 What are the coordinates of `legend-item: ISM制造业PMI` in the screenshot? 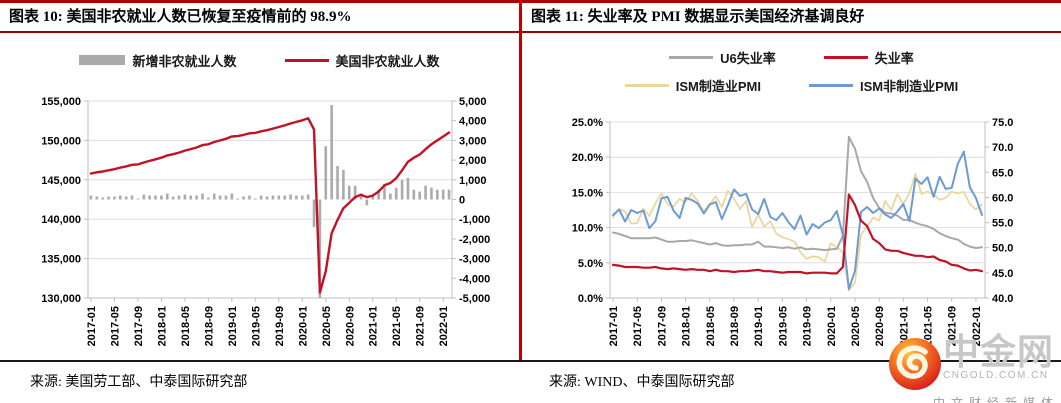 It's located at (692, 85).